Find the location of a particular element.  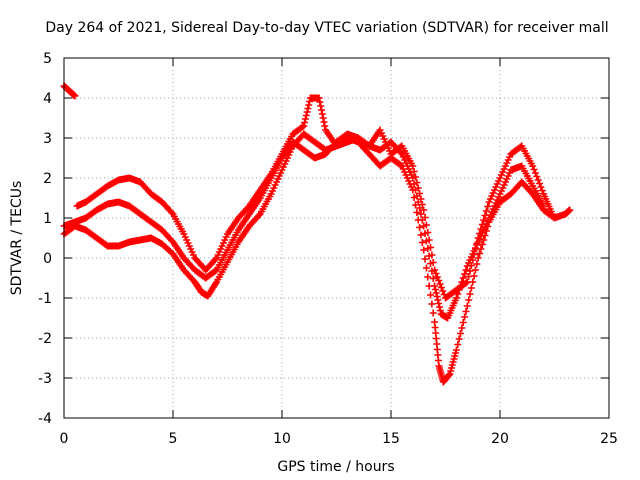

x-tick-label: 0 is located at coordinates (64, 439).